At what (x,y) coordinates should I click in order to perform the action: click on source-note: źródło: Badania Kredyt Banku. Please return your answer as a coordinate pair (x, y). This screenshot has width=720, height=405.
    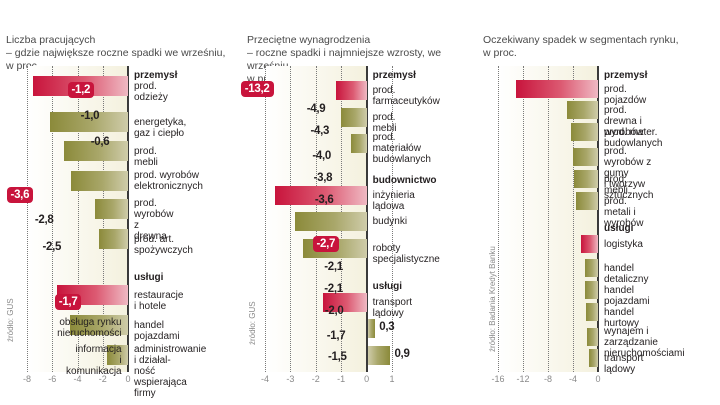
    Looking at the image, I should click on (492, 299).